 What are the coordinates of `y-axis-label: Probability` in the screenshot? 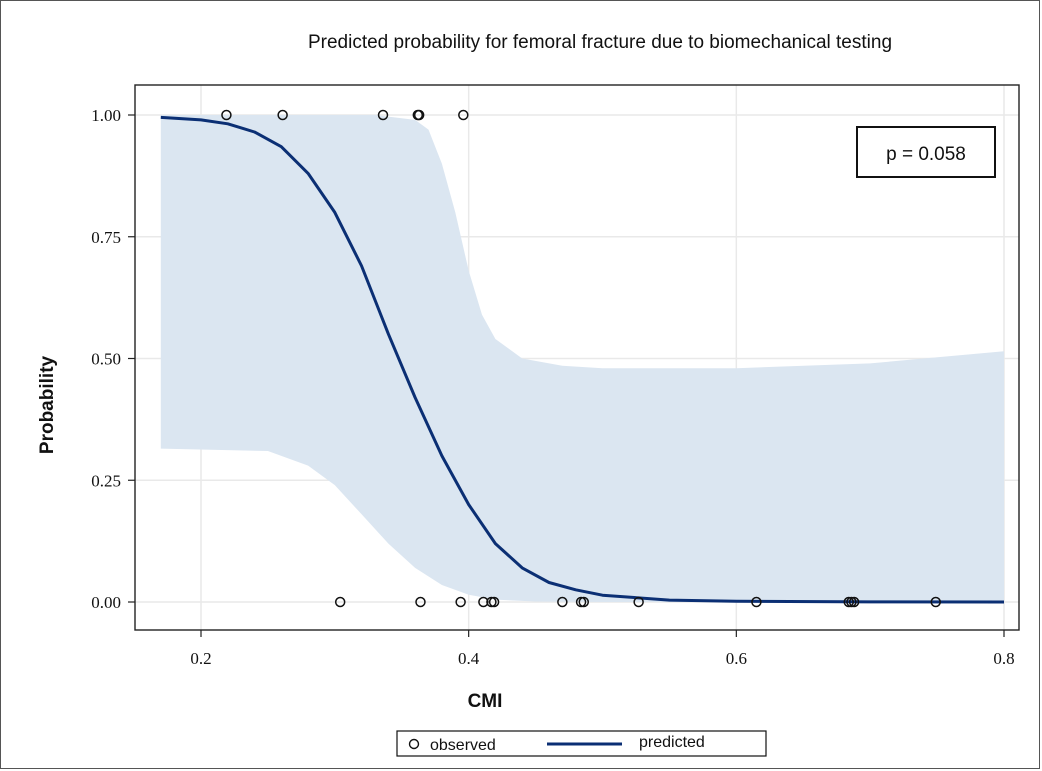 It's located at (47, 404).